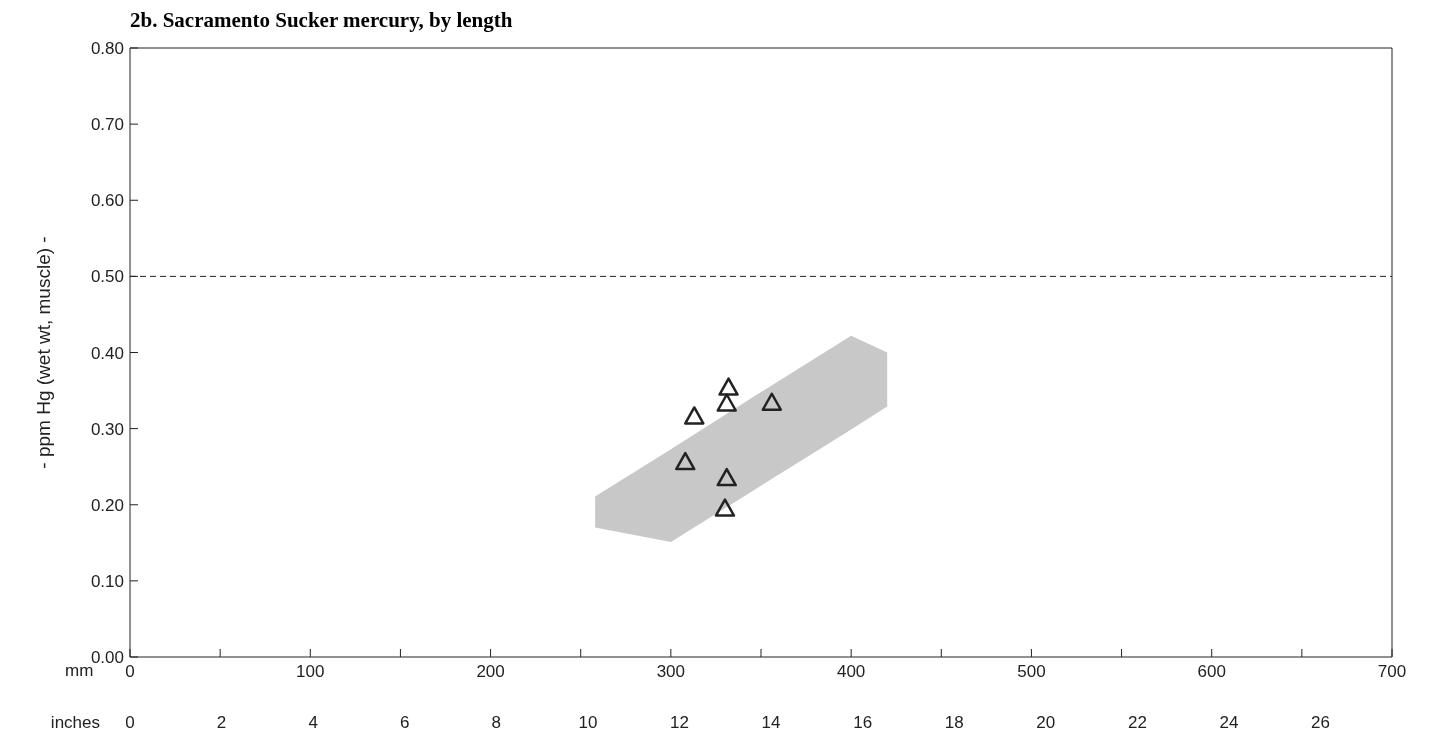 The image size is (1429, 748). What do you see at coordinates (679, 722) in the screenshot?
I see `x2-tick-label: 12` at bounding box center [679, 722].